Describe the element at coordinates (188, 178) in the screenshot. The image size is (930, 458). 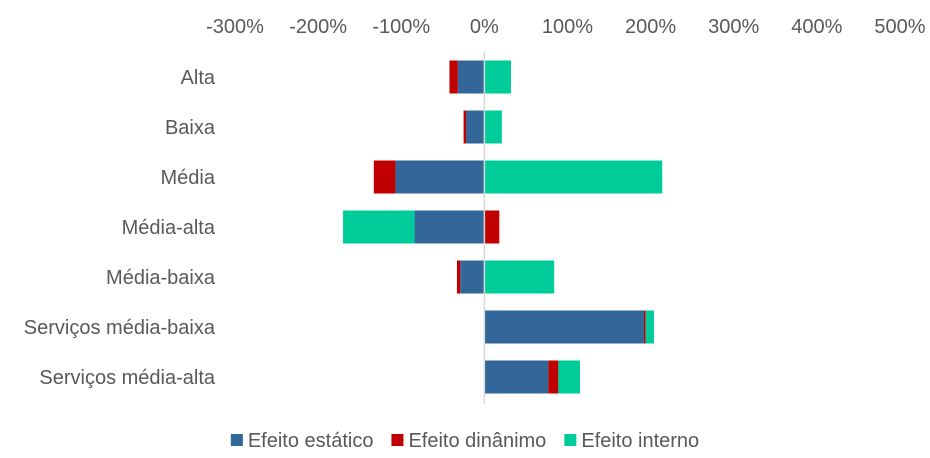
I see `category-label: Média` at that location.